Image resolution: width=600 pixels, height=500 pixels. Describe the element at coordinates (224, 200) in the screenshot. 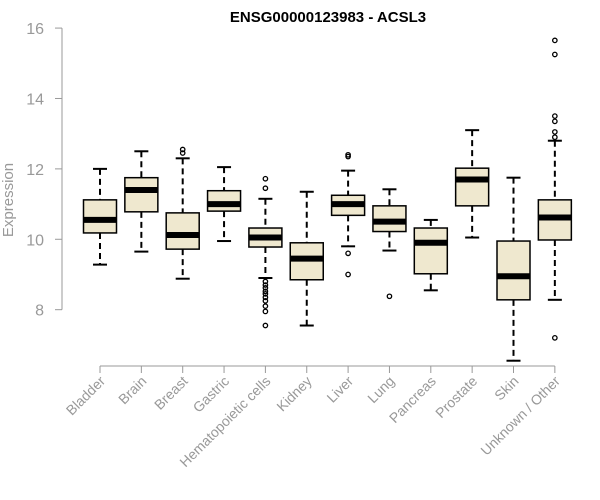

I see `box-gastric` at that location.